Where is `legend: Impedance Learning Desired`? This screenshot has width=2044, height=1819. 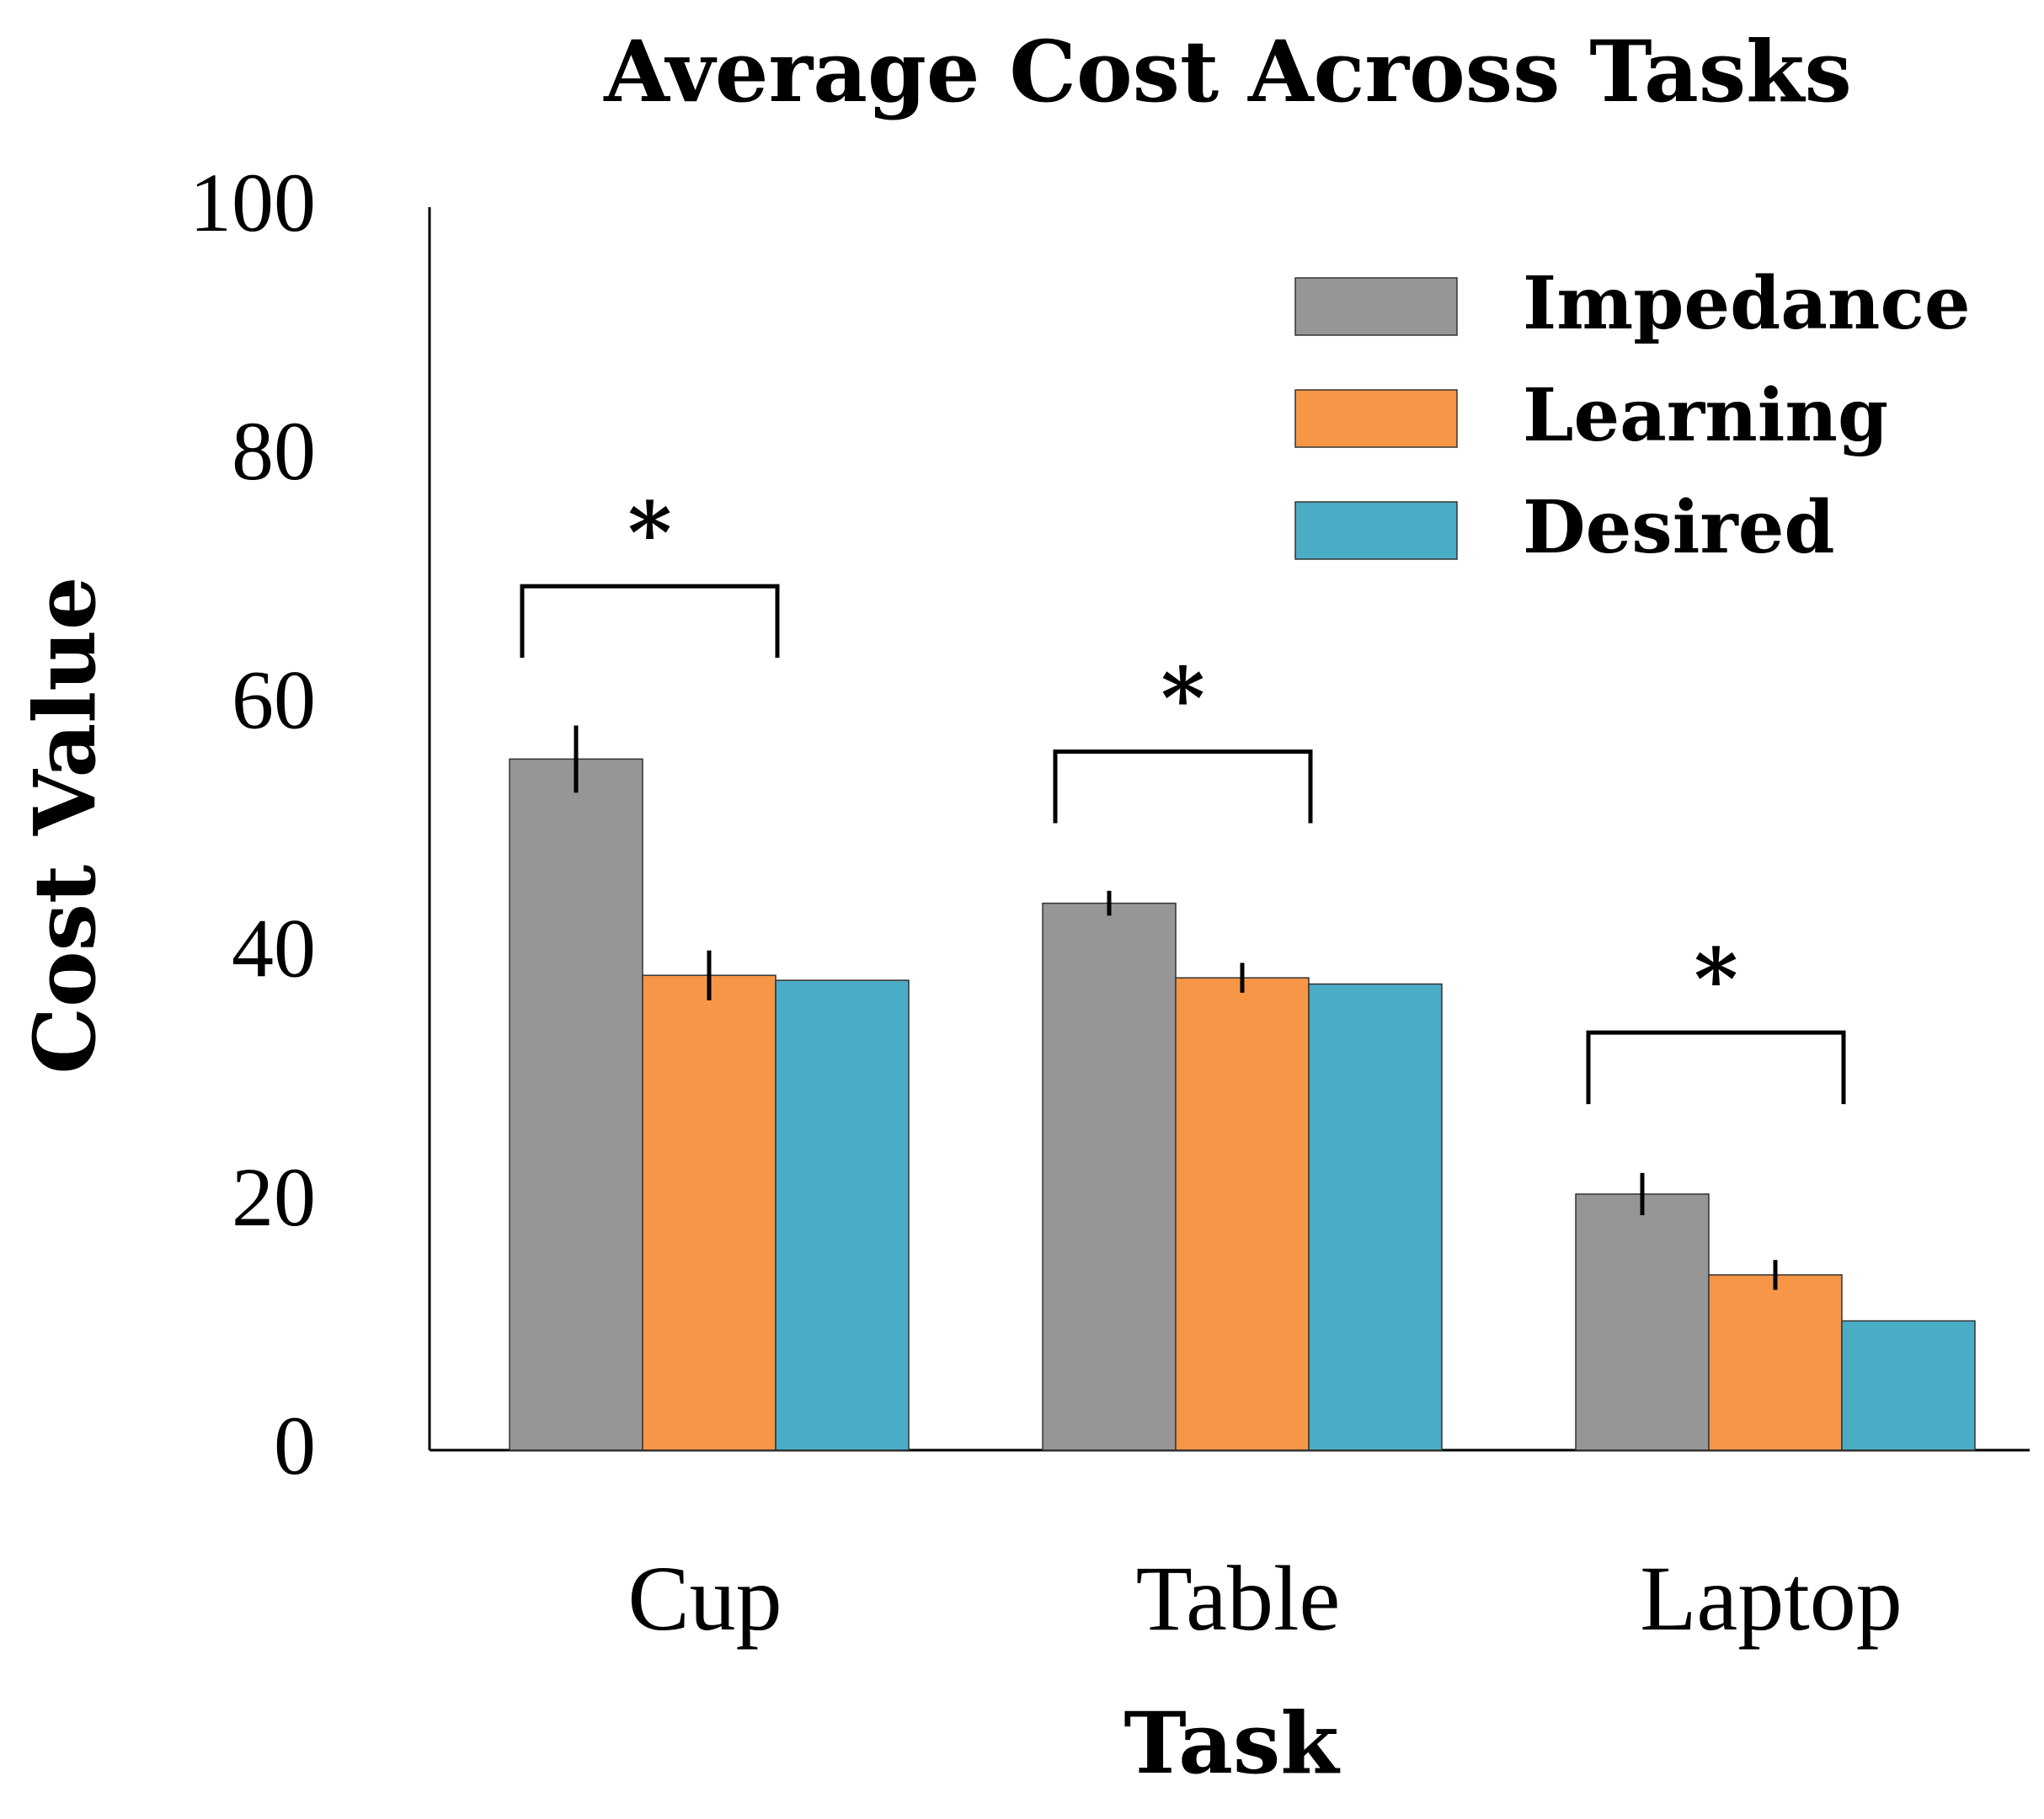
legend: Impedance Learning Desired is located at coordinates (1632, 416).